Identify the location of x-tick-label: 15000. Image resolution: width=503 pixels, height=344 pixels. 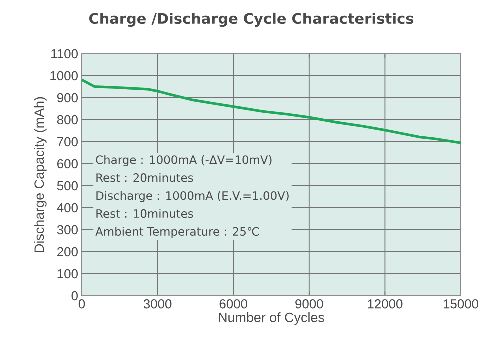
(461, 304).